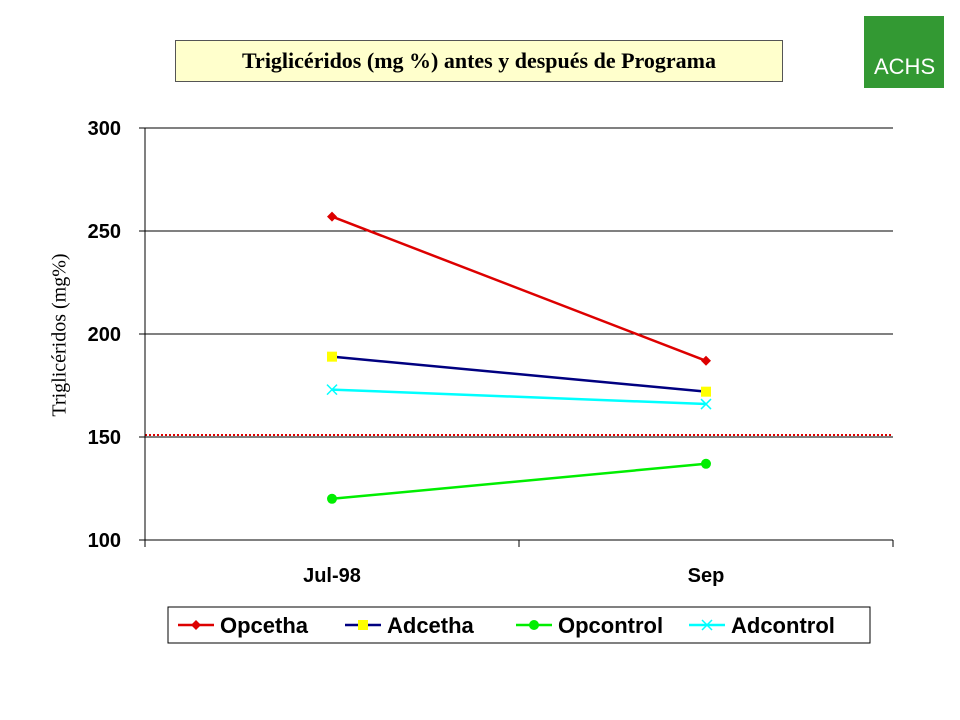  I want to click on legend-label: Adcontrol, so click(783, 625).